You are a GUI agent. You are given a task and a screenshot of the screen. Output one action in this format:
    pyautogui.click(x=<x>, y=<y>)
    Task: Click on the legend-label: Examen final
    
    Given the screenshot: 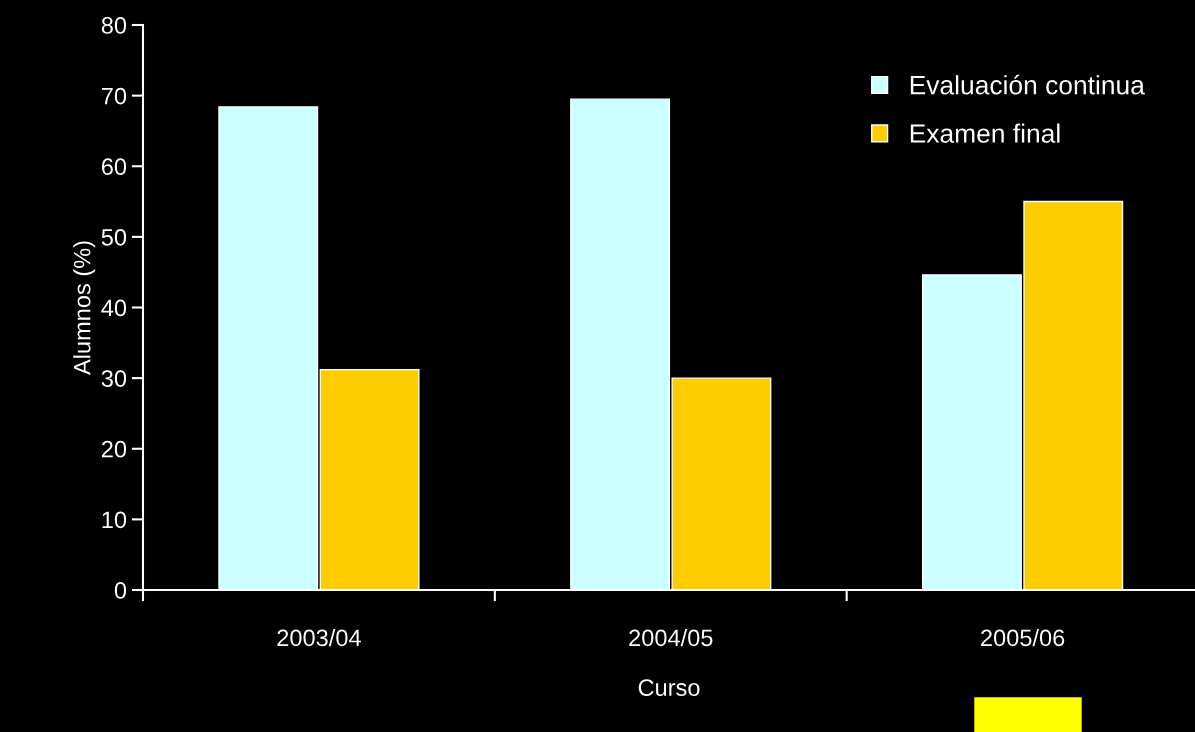 What is the action you would take?
    pyautogui.click(x=985, y=133)
    